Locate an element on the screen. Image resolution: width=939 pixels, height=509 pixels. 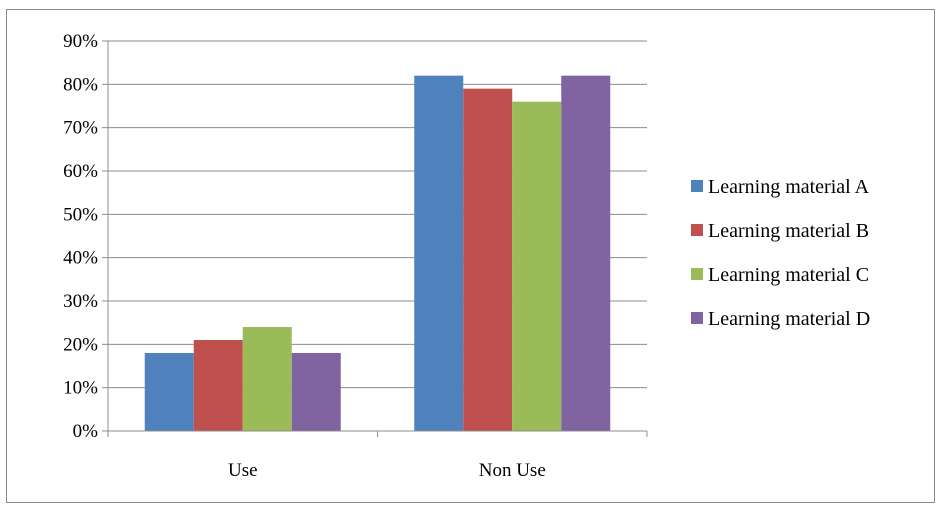
y-tick-label: 70% is located at coordinates (80, 128).